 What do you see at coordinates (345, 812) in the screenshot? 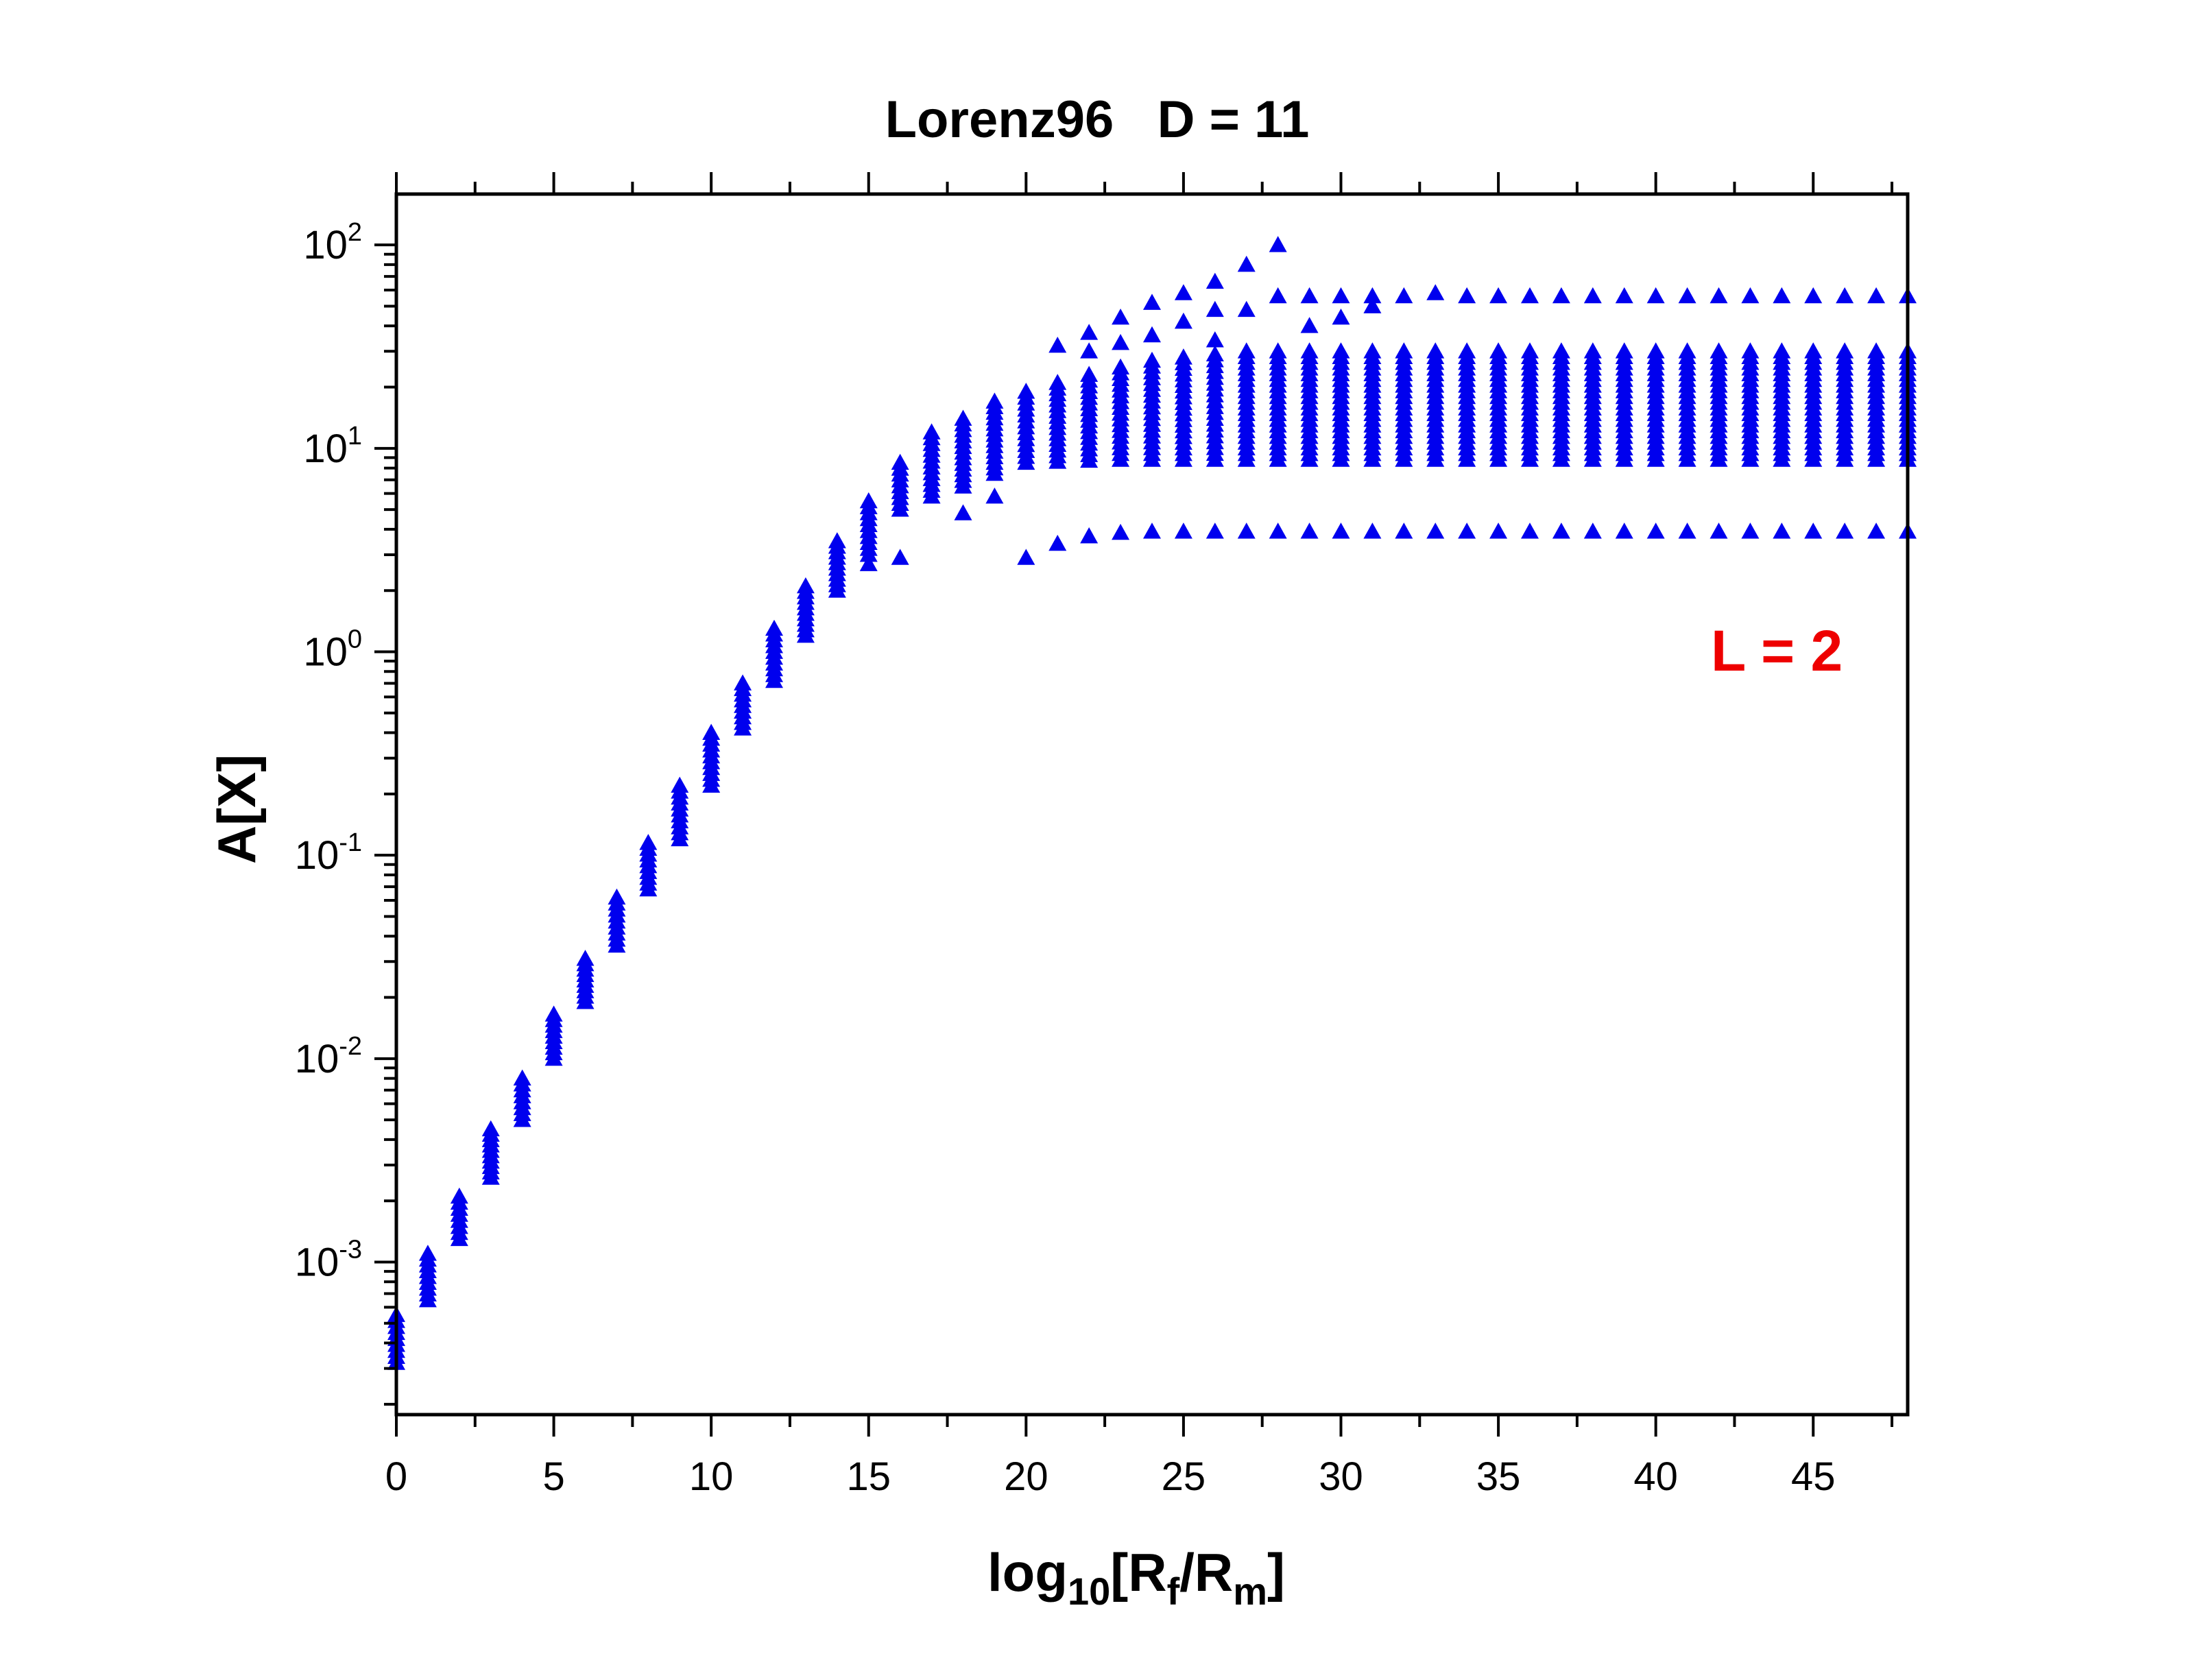
I see `y-axis: 10⁻³ 10⁻² 10⁻¹ 10⁰ 10¹ 10²` at bounding box center [345, 812].